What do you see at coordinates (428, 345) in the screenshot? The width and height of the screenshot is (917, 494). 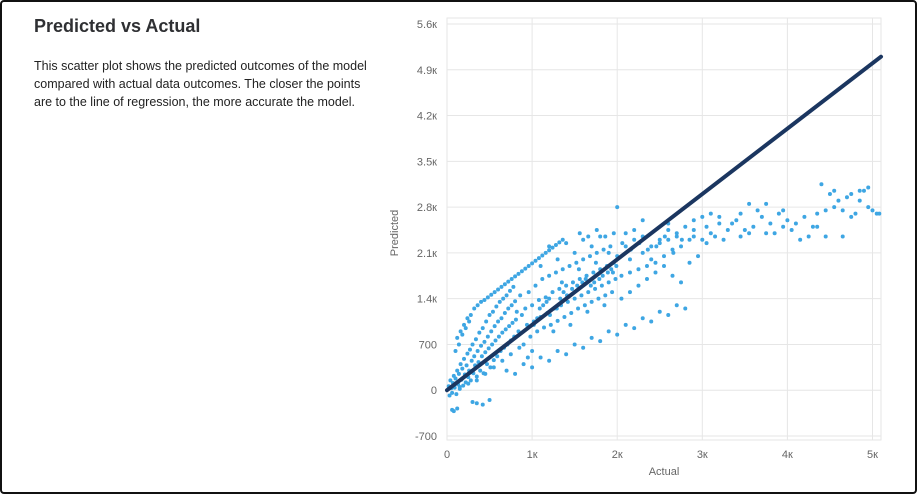 I see `y-tick-label: 700` at bounding box center [428, 345].